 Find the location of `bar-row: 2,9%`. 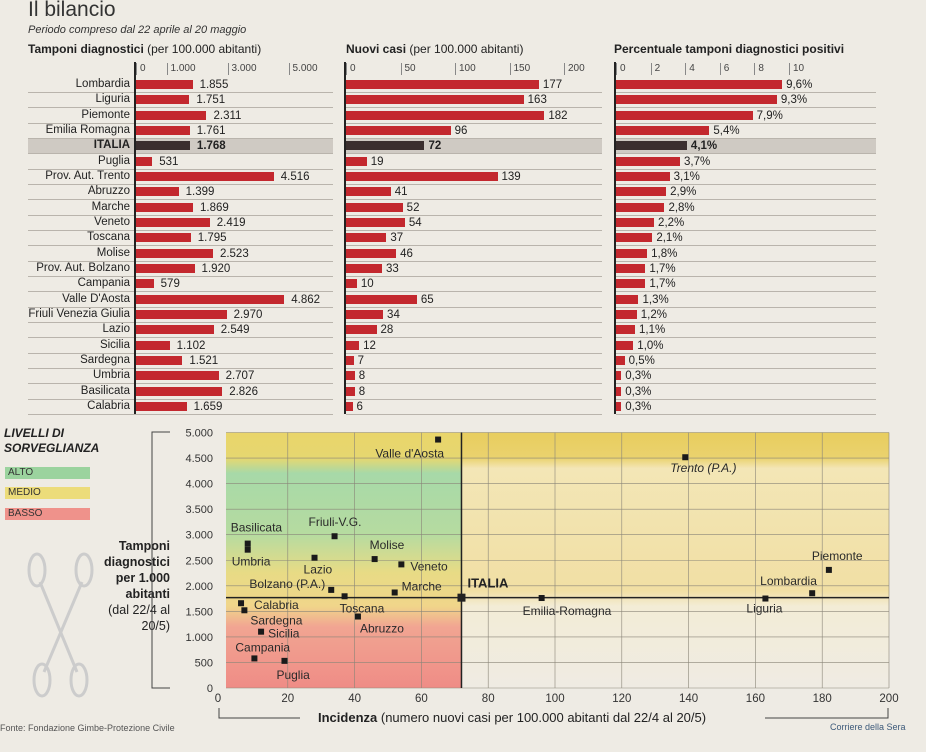

bar-row: 2,9% is located at coordinates (463, 191).